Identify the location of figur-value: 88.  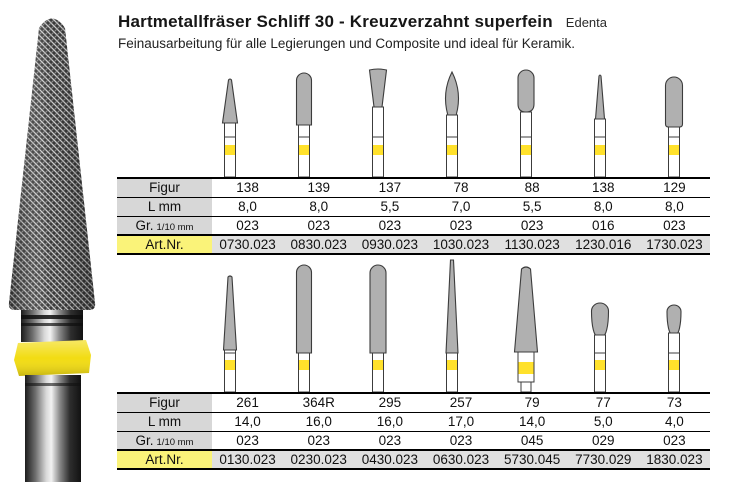
(532, 188).